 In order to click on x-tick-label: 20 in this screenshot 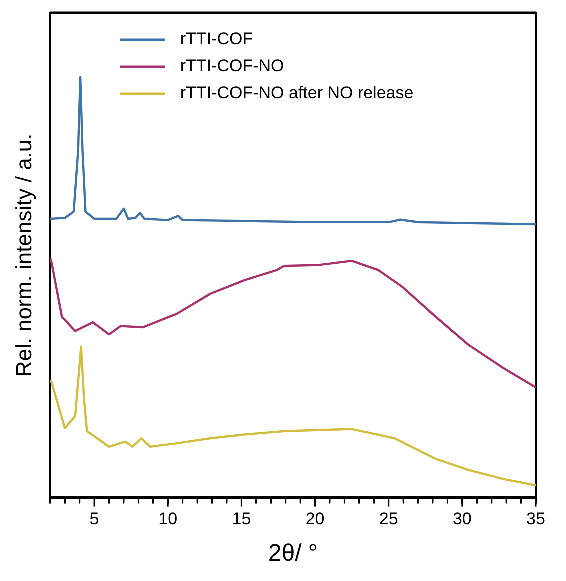, I will do `click(315, 519)`.